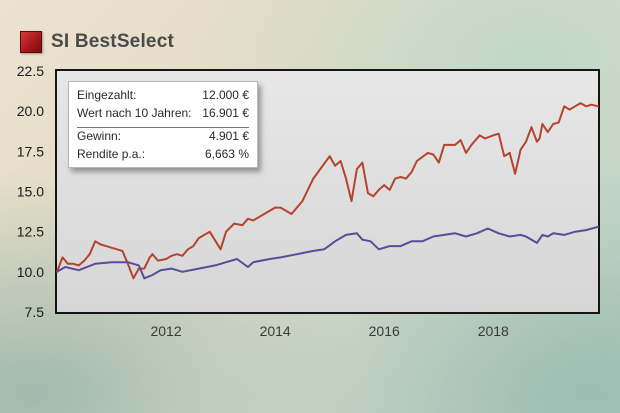 This screenshot has width=620, height=413. I want to click on y-tick-label: 15.0, so click(30, 192).